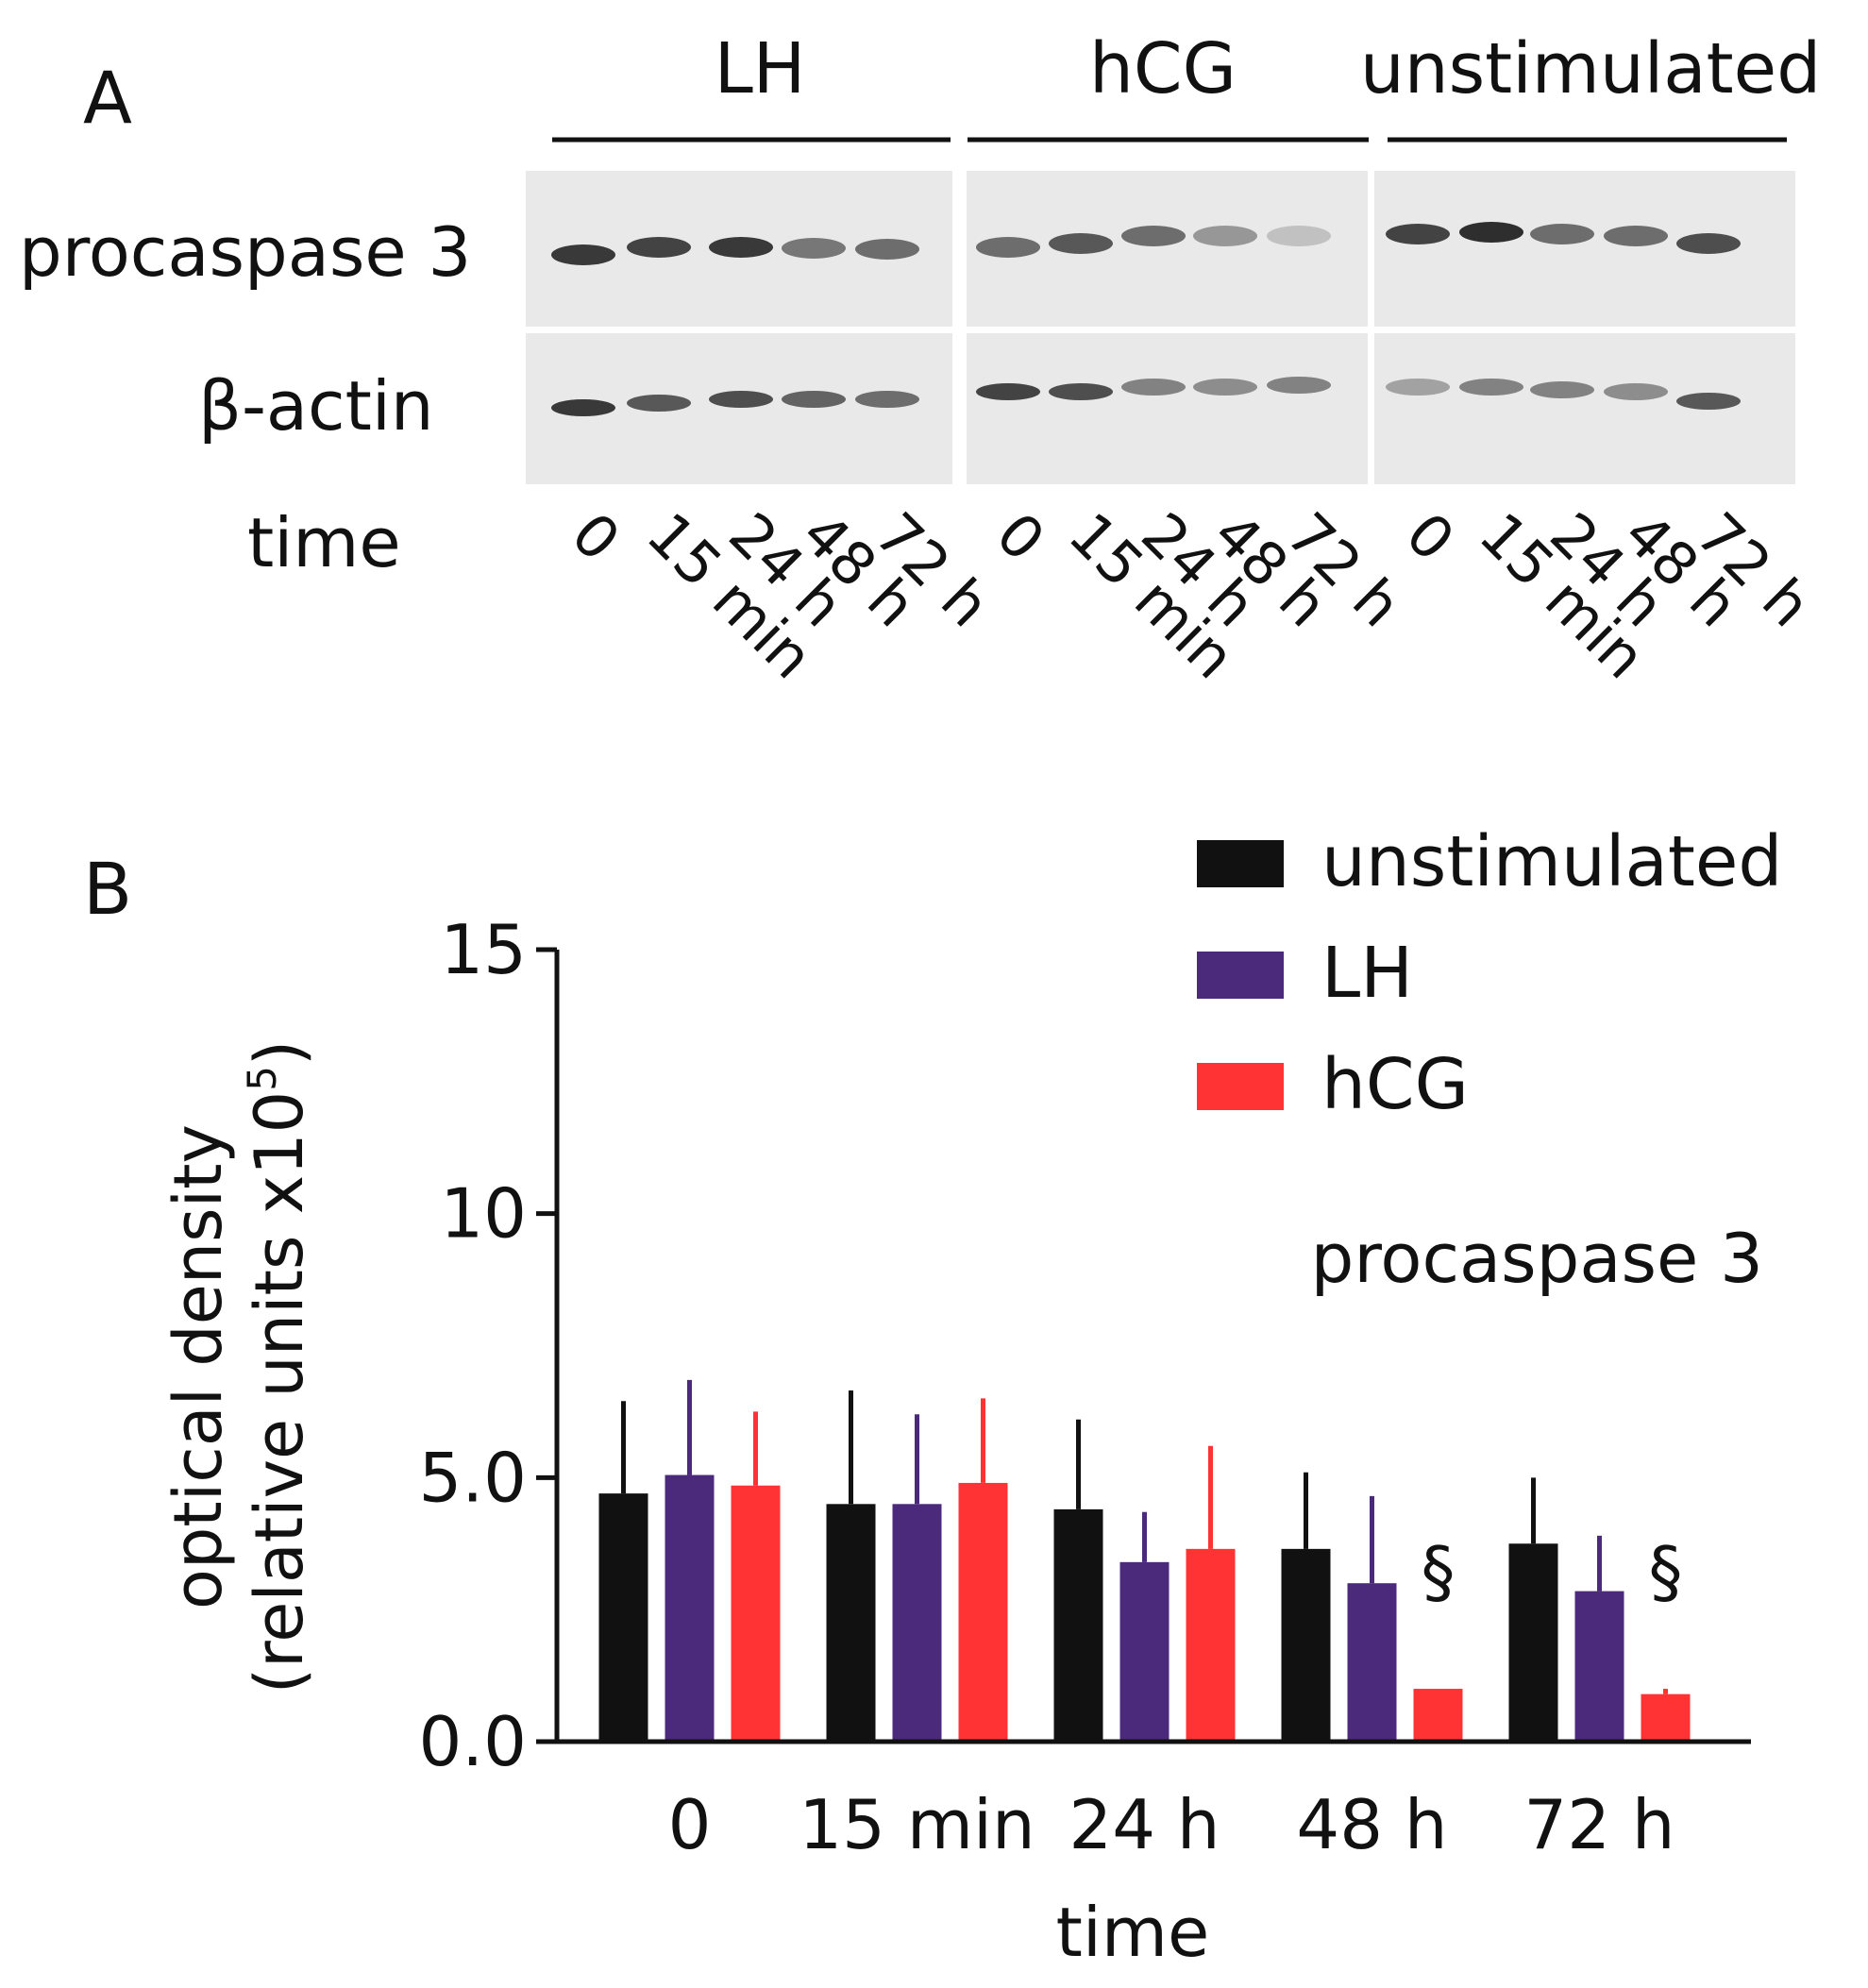 Image resolution: width=1868 pixels, height=1988 pixels. Describe the element at coordinates (1371, 1824) in the screenshot. I see `x-tick-label: 48 h` at that location.